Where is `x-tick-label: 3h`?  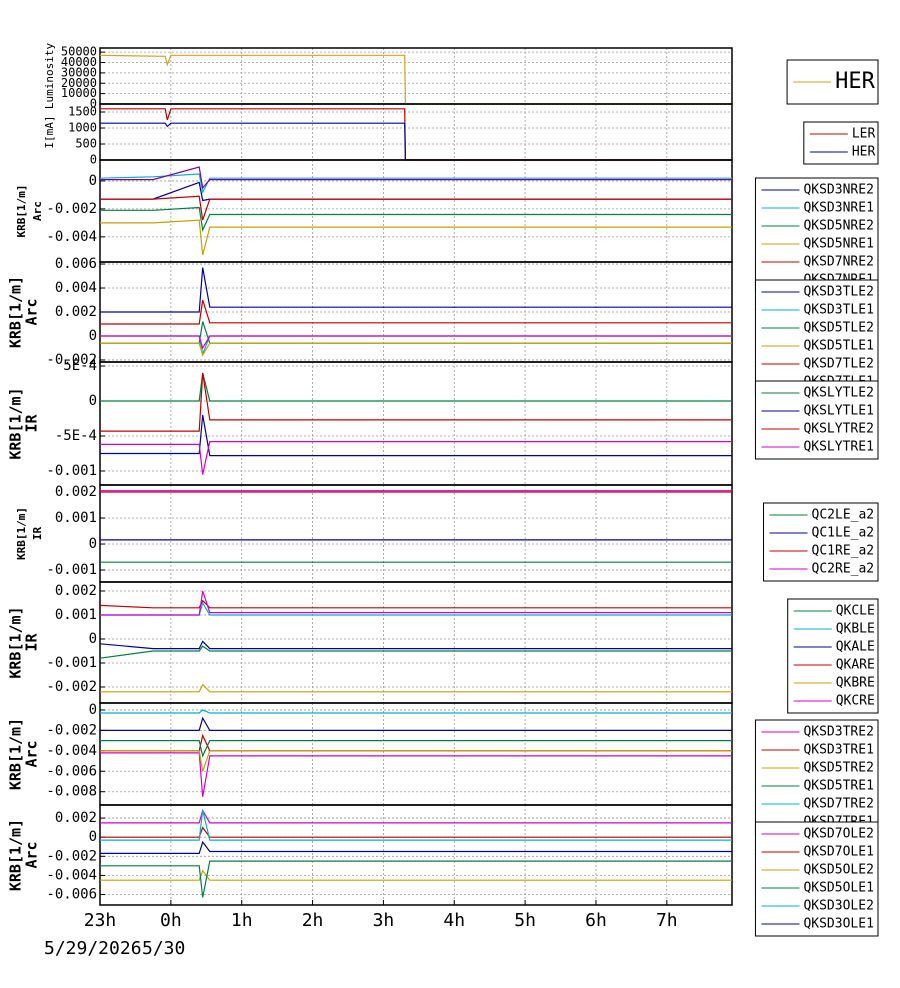
x-tick-label: 3h is located at coordinates (384, 920).